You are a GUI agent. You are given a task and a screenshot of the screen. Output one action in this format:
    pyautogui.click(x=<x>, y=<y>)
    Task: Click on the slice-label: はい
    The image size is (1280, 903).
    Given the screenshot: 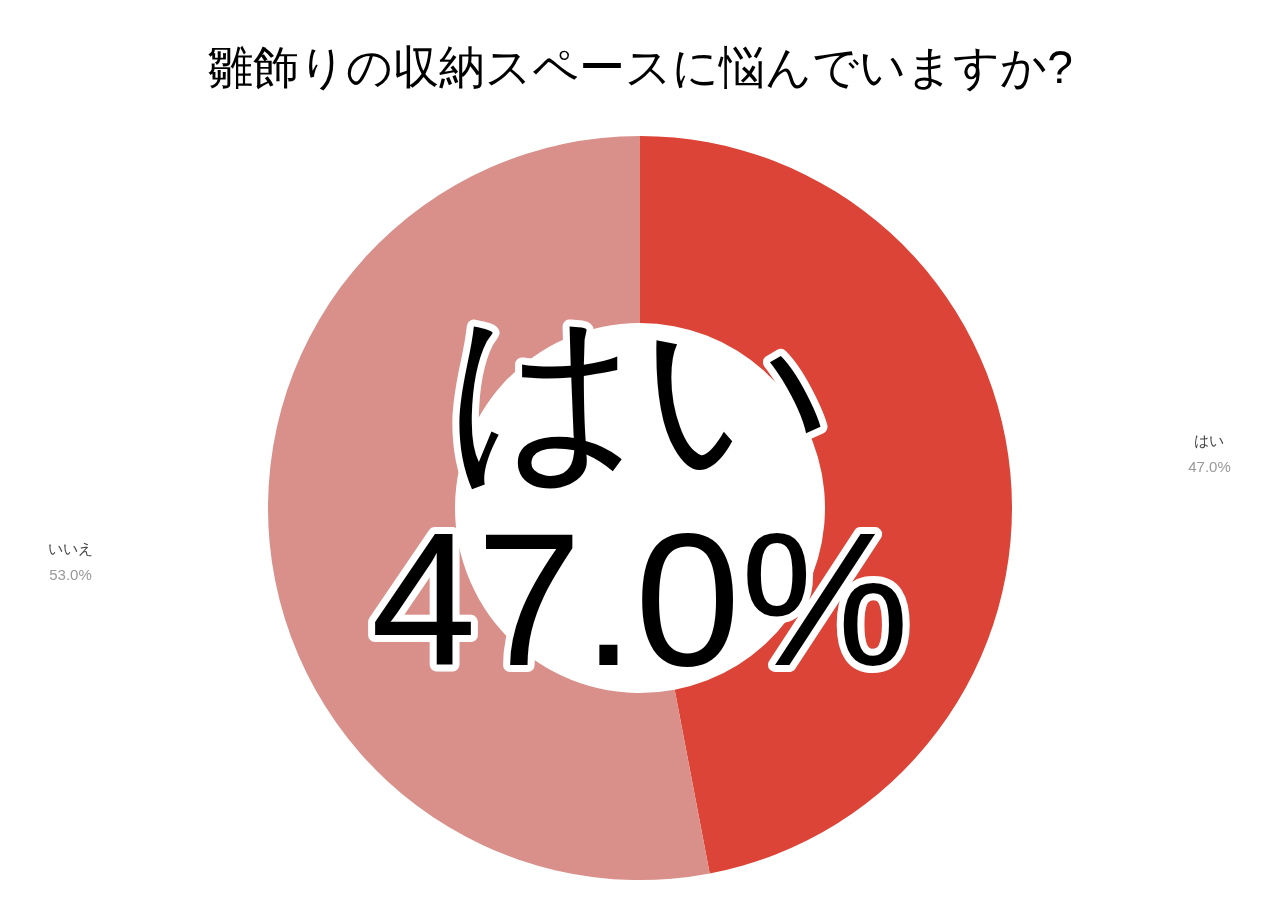 What is the action you would take?
    pyautogui.click(x=1209, y=441)
    